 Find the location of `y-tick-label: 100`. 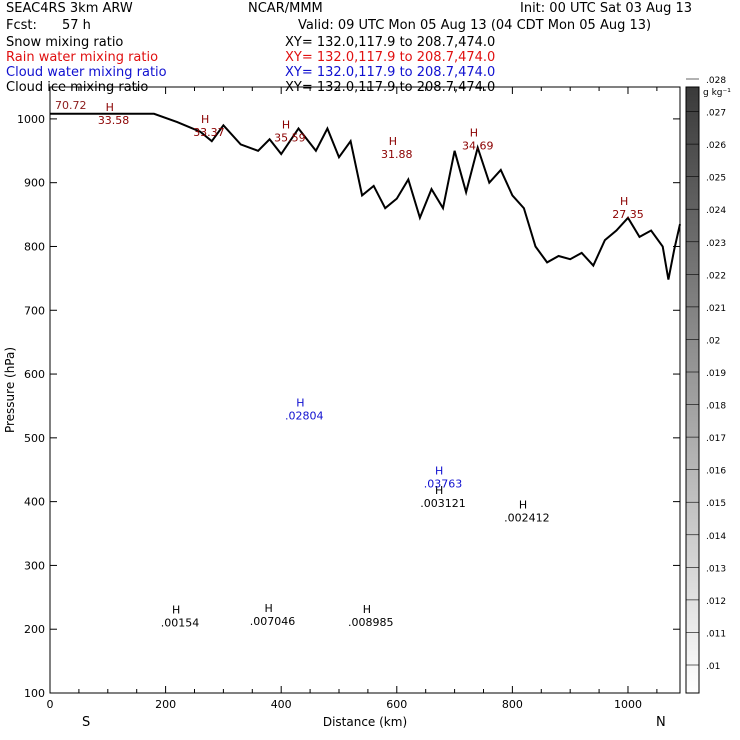

y-tick-label: 100 is located at coordinates (34, 693).